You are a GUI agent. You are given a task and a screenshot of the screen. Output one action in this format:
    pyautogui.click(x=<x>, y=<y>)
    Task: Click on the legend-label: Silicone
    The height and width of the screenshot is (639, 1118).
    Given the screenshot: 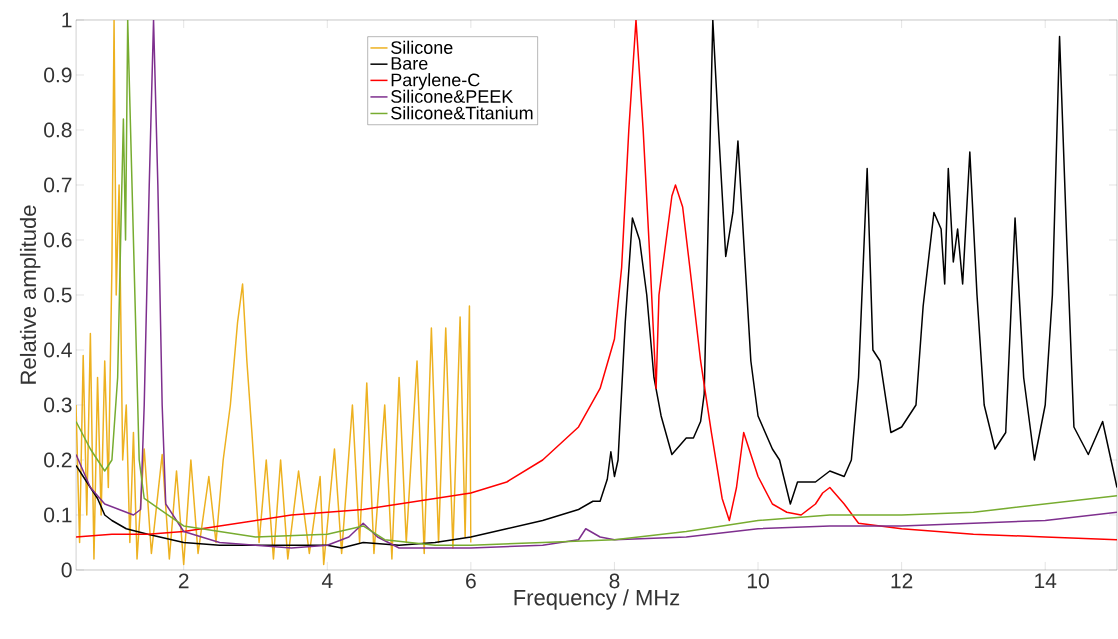 What is the action you would take?
    pyautogui.click(x=422, y=47)
    